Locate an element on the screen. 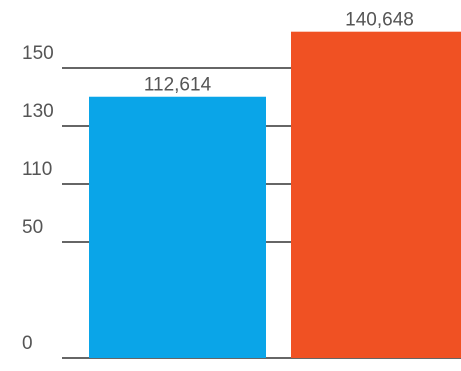 Image resolution: width=461 pixels, height=371 pixels. y-axis-tick-labels: 0 50 110 130 150 is located at coordinates (38, 198).